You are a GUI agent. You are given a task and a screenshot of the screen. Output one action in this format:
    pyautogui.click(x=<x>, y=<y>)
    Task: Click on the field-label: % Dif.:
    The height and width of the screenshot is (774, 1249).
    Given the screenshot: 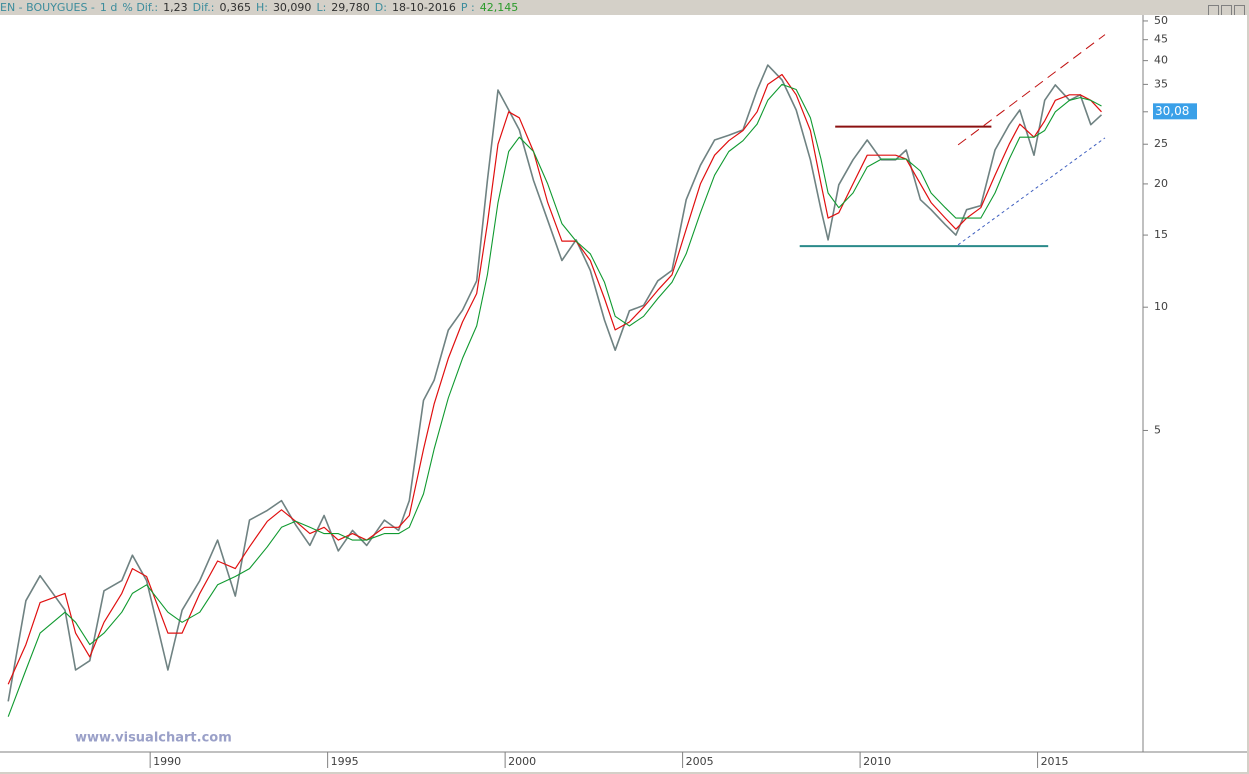 What is the action you would take?
    pyautogui.click(x=140, y=7)
    